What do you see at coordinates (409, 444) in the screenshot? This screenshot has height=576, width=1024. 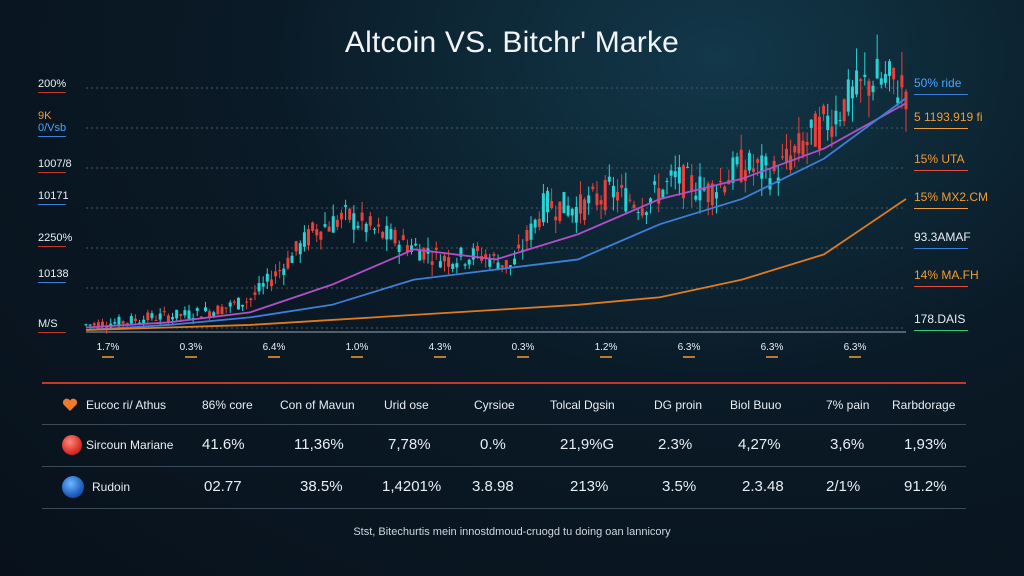 I see `table-cell: 7,78%` at bounding box center [409, 444].